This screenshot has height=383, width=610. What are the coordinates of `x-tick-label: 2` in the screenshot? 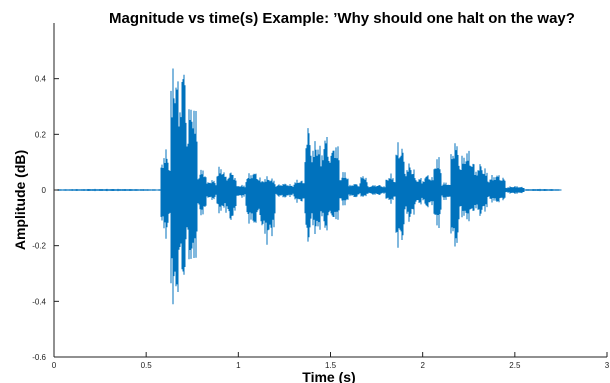 It's located at (422, 365).